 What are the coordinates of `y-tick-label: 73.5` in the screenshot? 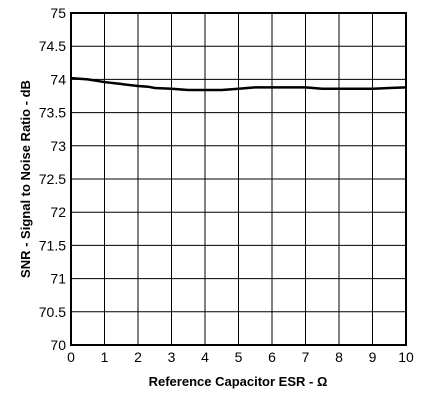 It's located at (52, 113).